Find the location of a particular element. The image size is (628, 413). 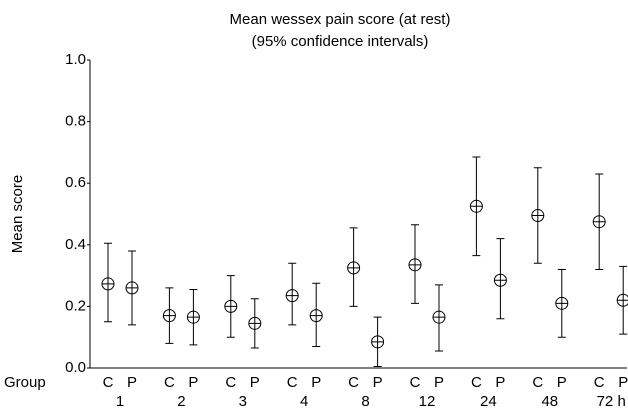

chart-title: Mean wessex pain score (at rest) is located at coordinates (340, 19).